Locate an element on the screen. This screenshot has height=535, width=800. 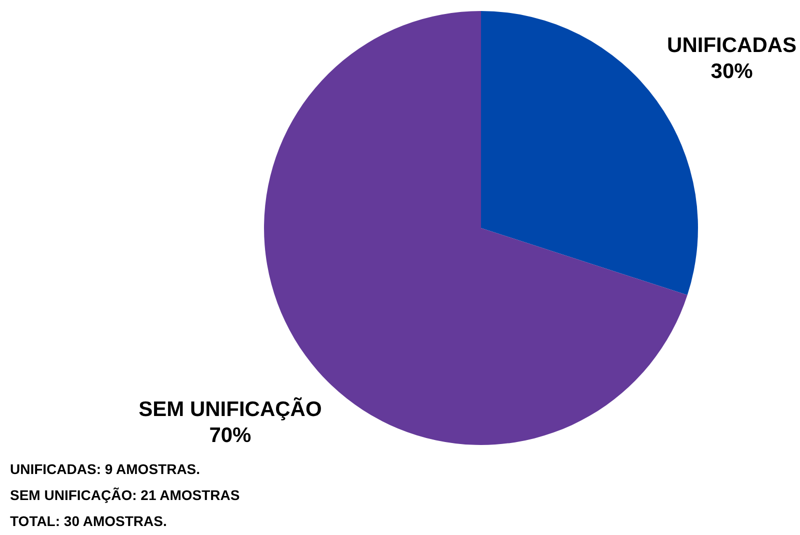
slice-label: SEM UNIFICAÇÃO is located at coordinates (230, 409).